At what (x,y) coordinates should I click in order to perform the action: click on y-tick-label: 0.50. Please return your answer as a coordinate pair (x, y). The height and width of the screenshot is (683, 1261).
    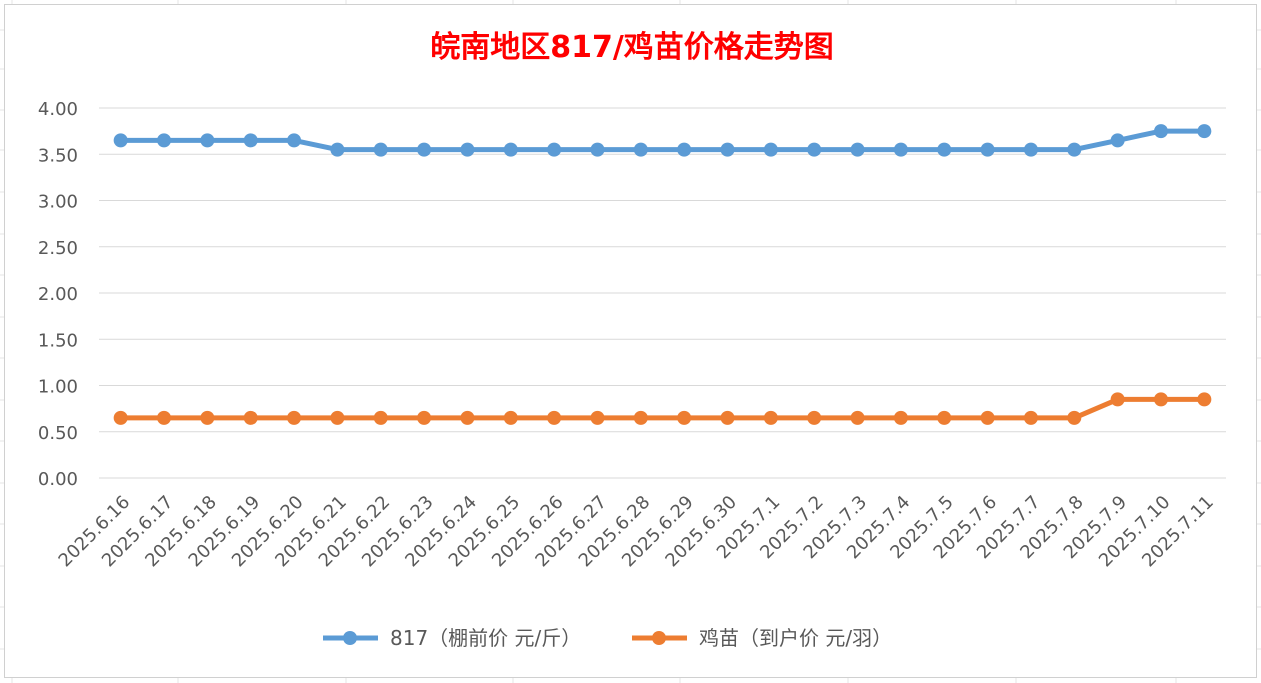
    Looking at the image, I should click on (58, 433).